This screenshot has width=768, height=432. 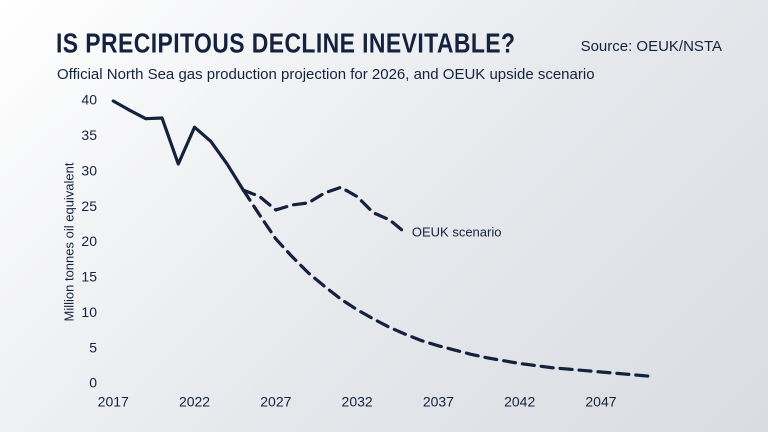 I want to click on y-tick-label: 25, so click(x=89, y=206).